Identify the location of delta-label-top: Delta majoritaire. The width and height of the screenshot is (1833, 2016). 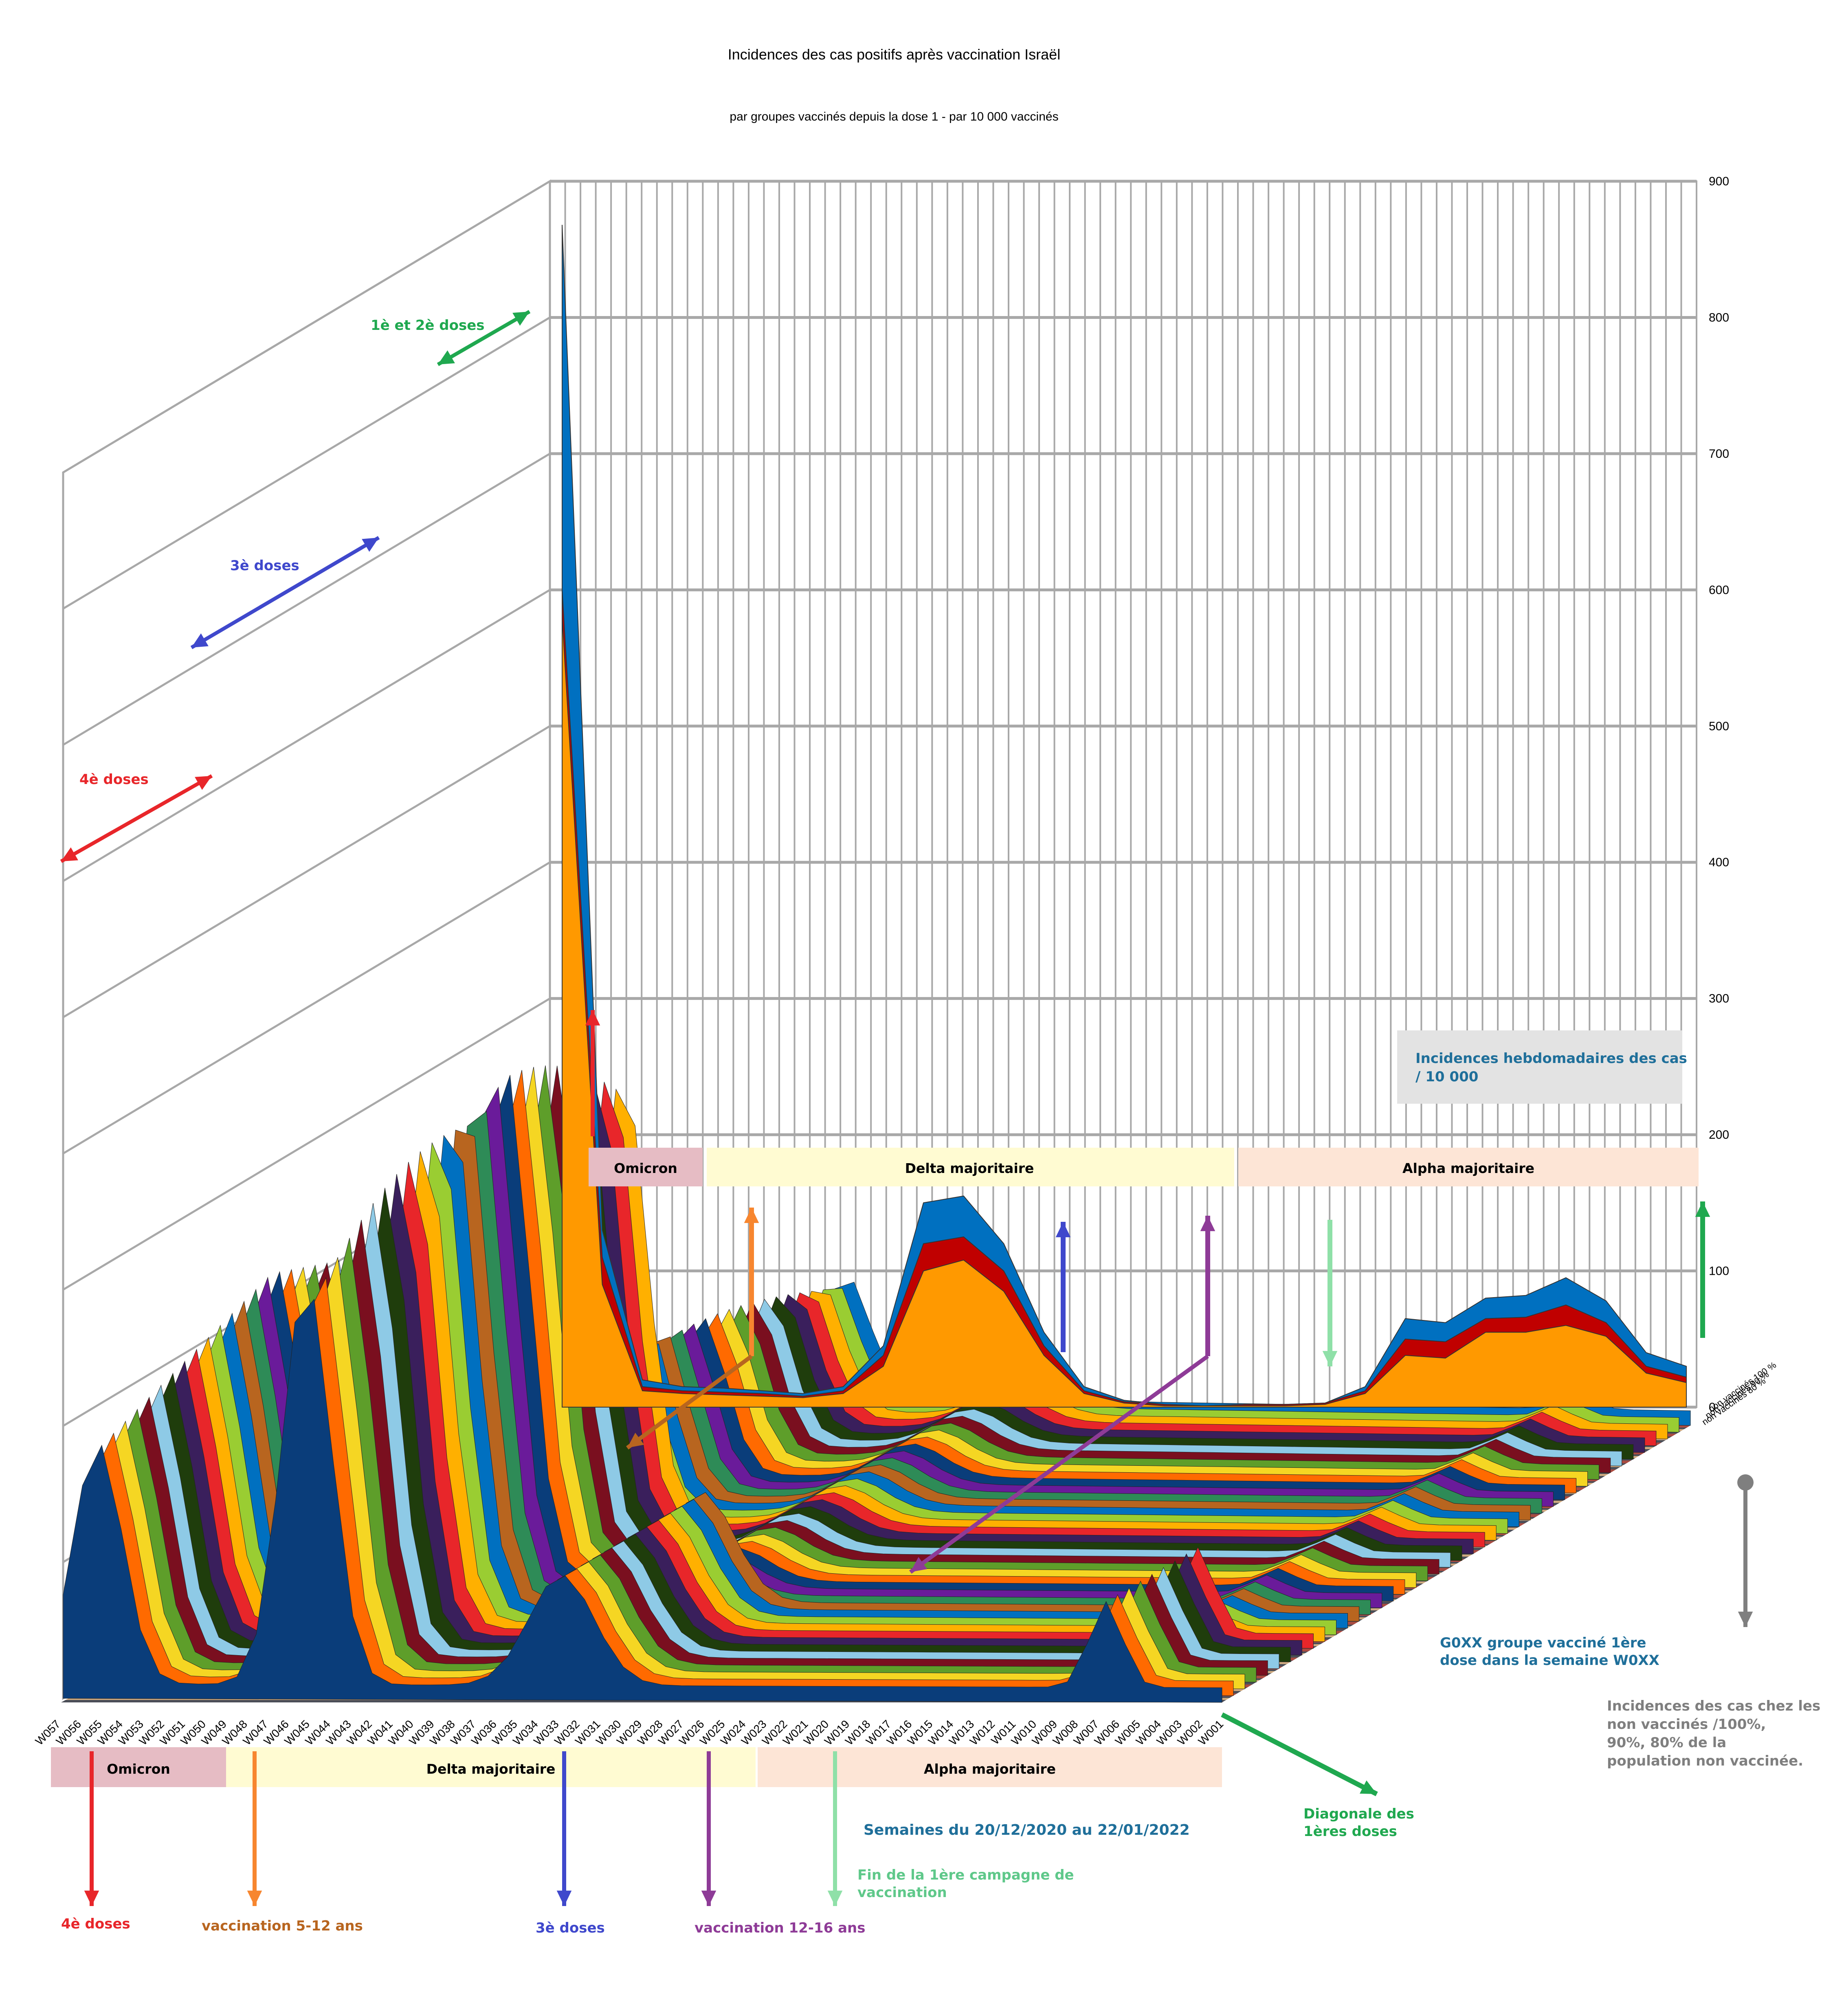
(969, 1168).